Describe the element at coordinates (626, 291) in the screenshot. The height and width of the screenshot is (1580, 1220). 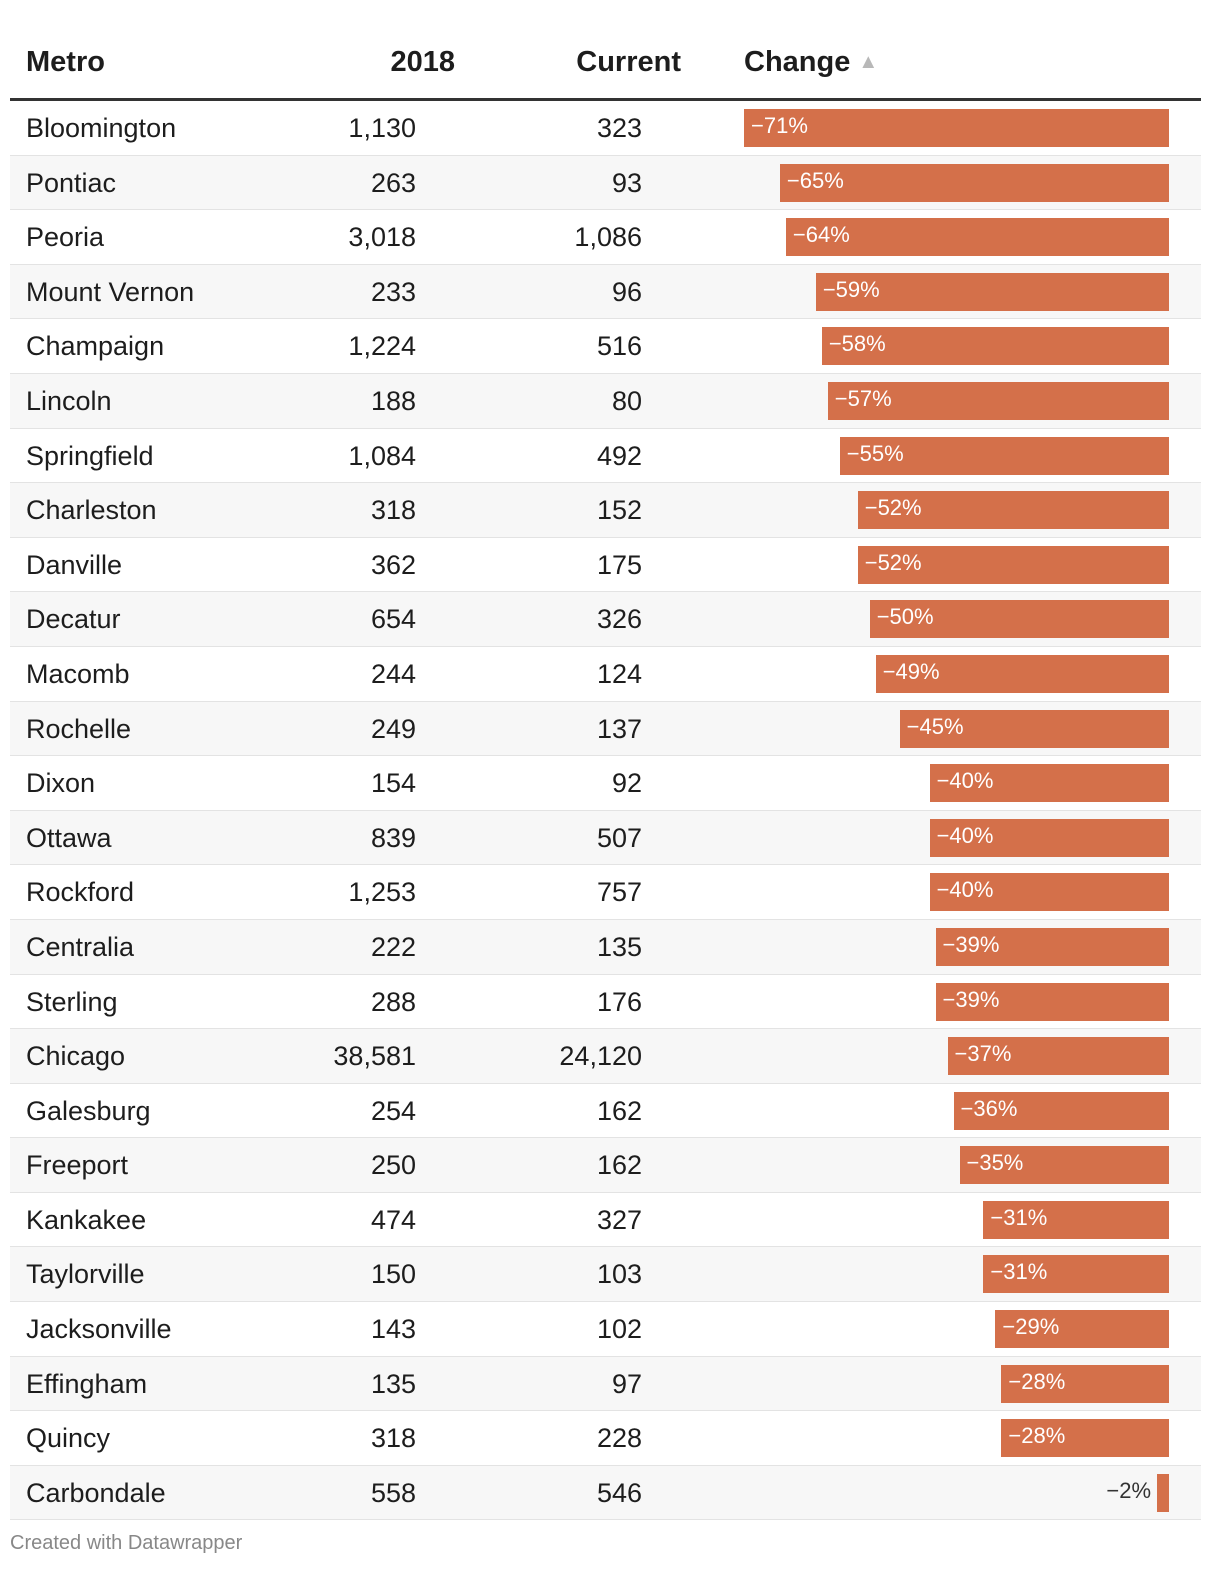
I see `cell-current: 96` at that location.